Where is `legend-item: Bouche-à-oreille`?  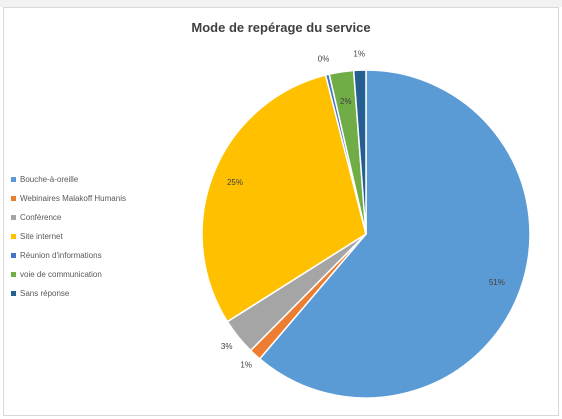 legend-item: Bouche-à-oreille is located at coordinates (68, 179).